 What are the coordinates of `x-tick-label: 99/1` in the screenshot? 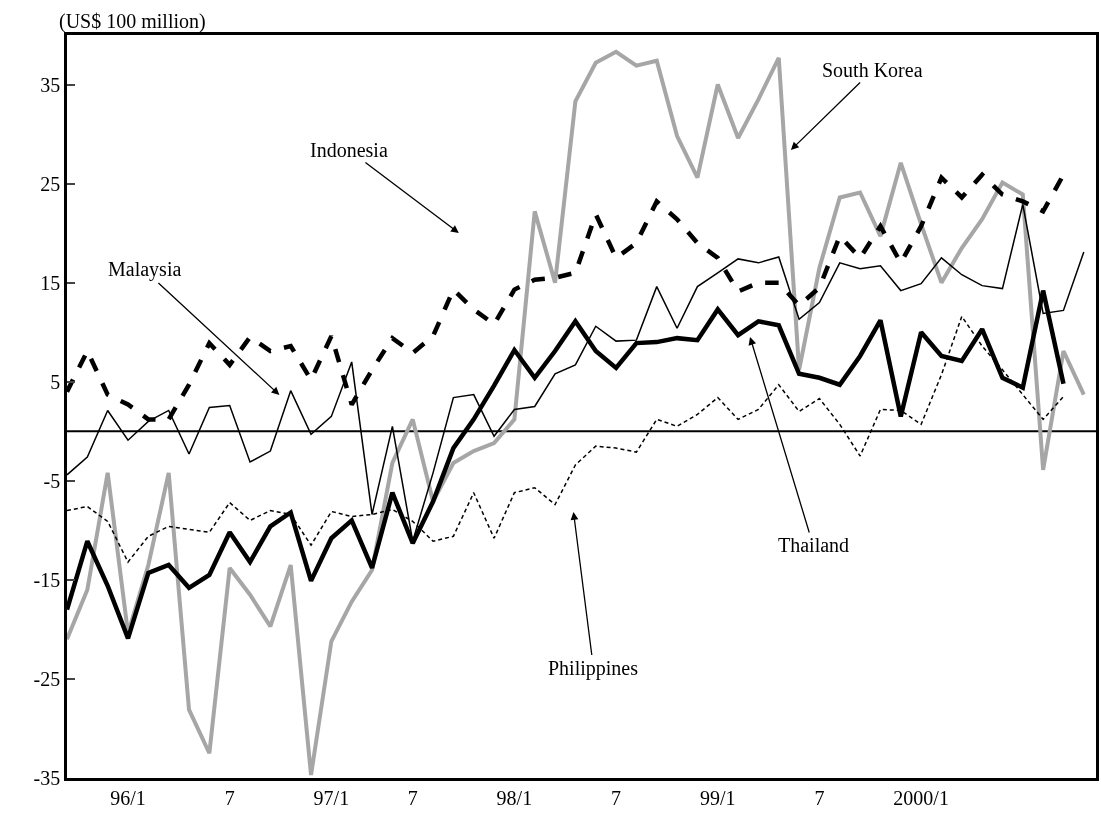 It's located at (717, 797).